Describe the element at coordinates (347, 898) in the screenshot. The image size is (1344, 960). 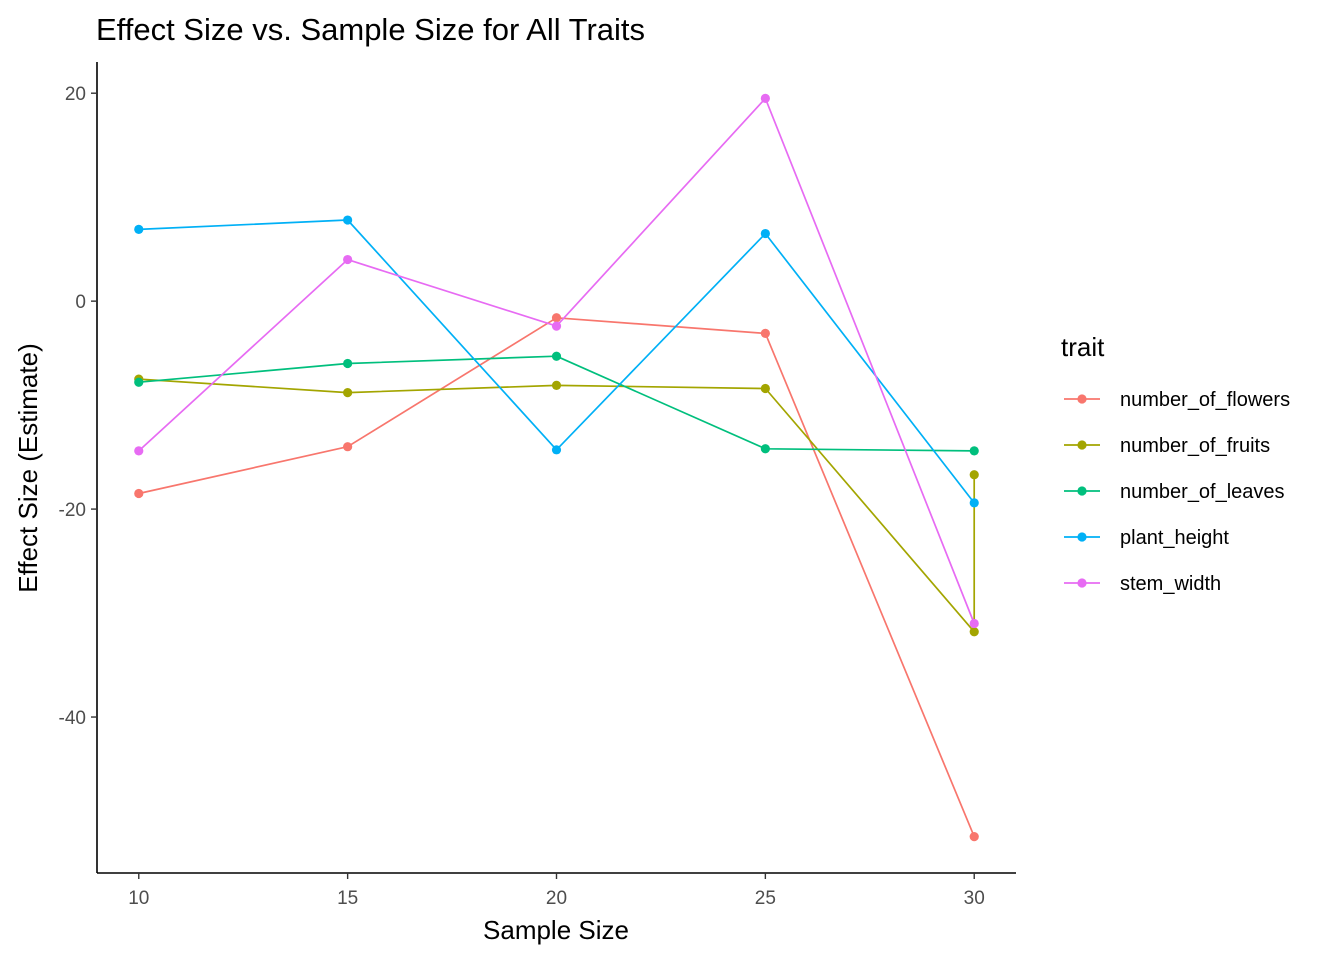
I see `x-tick-label: 15` at that location.